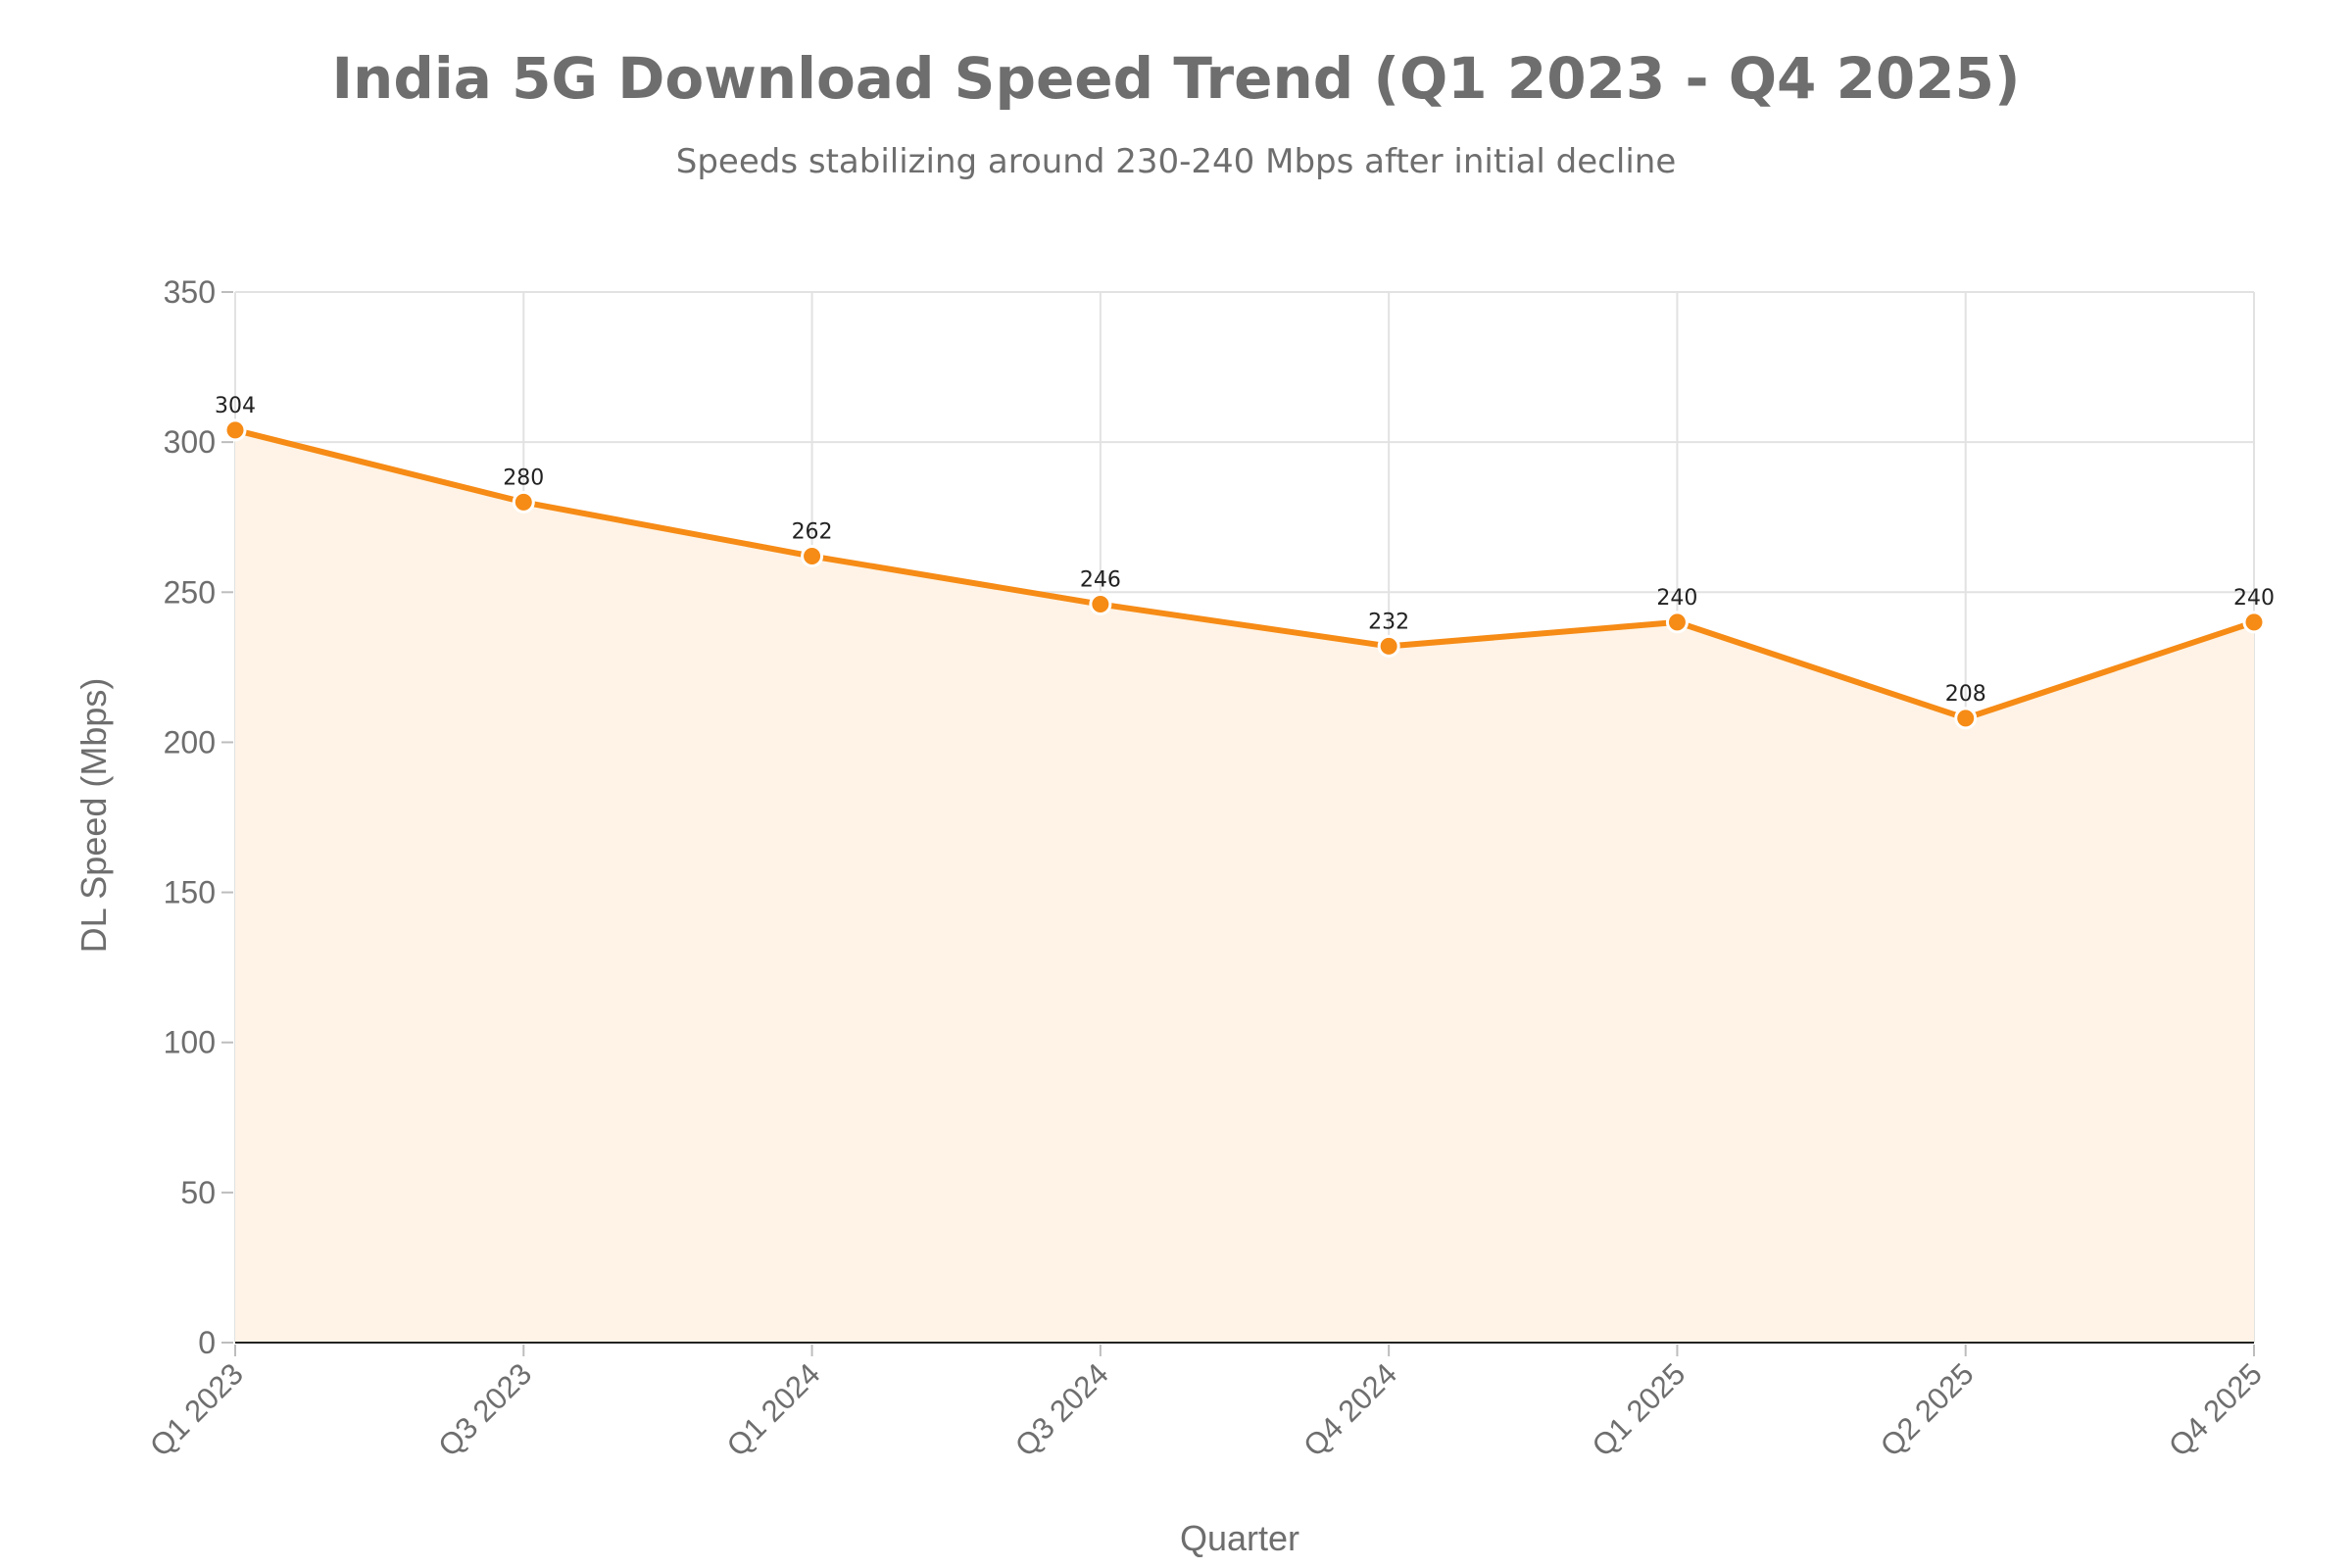 The image size is (2352, 1568). I want to click on y-tick-label: 50, so click(198, 1192).